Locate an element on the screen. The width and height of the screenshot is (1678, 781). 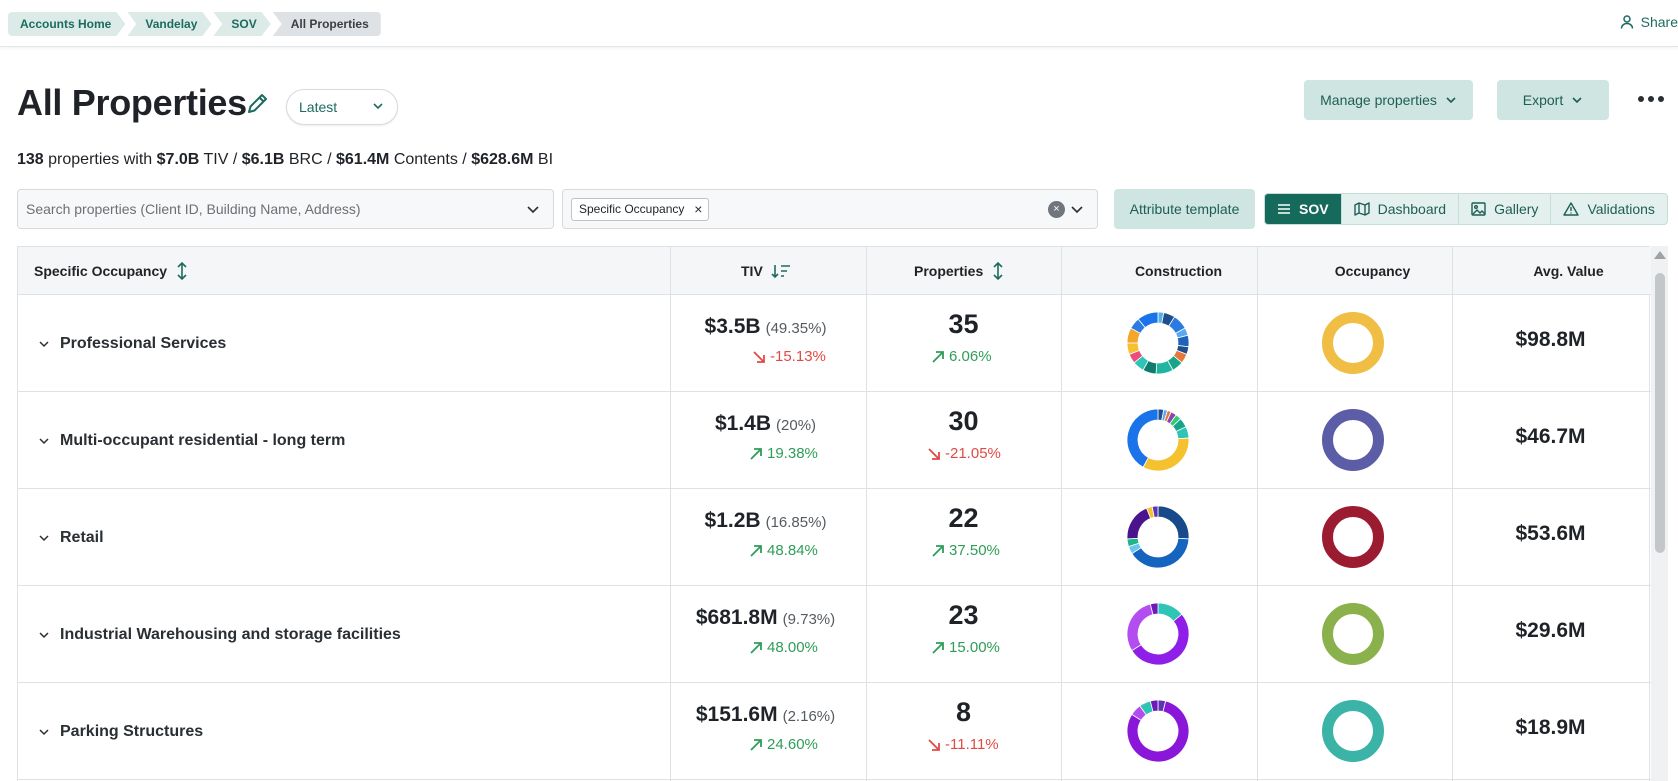
tab-sov: SOV is located at coordinates (1303, 209).